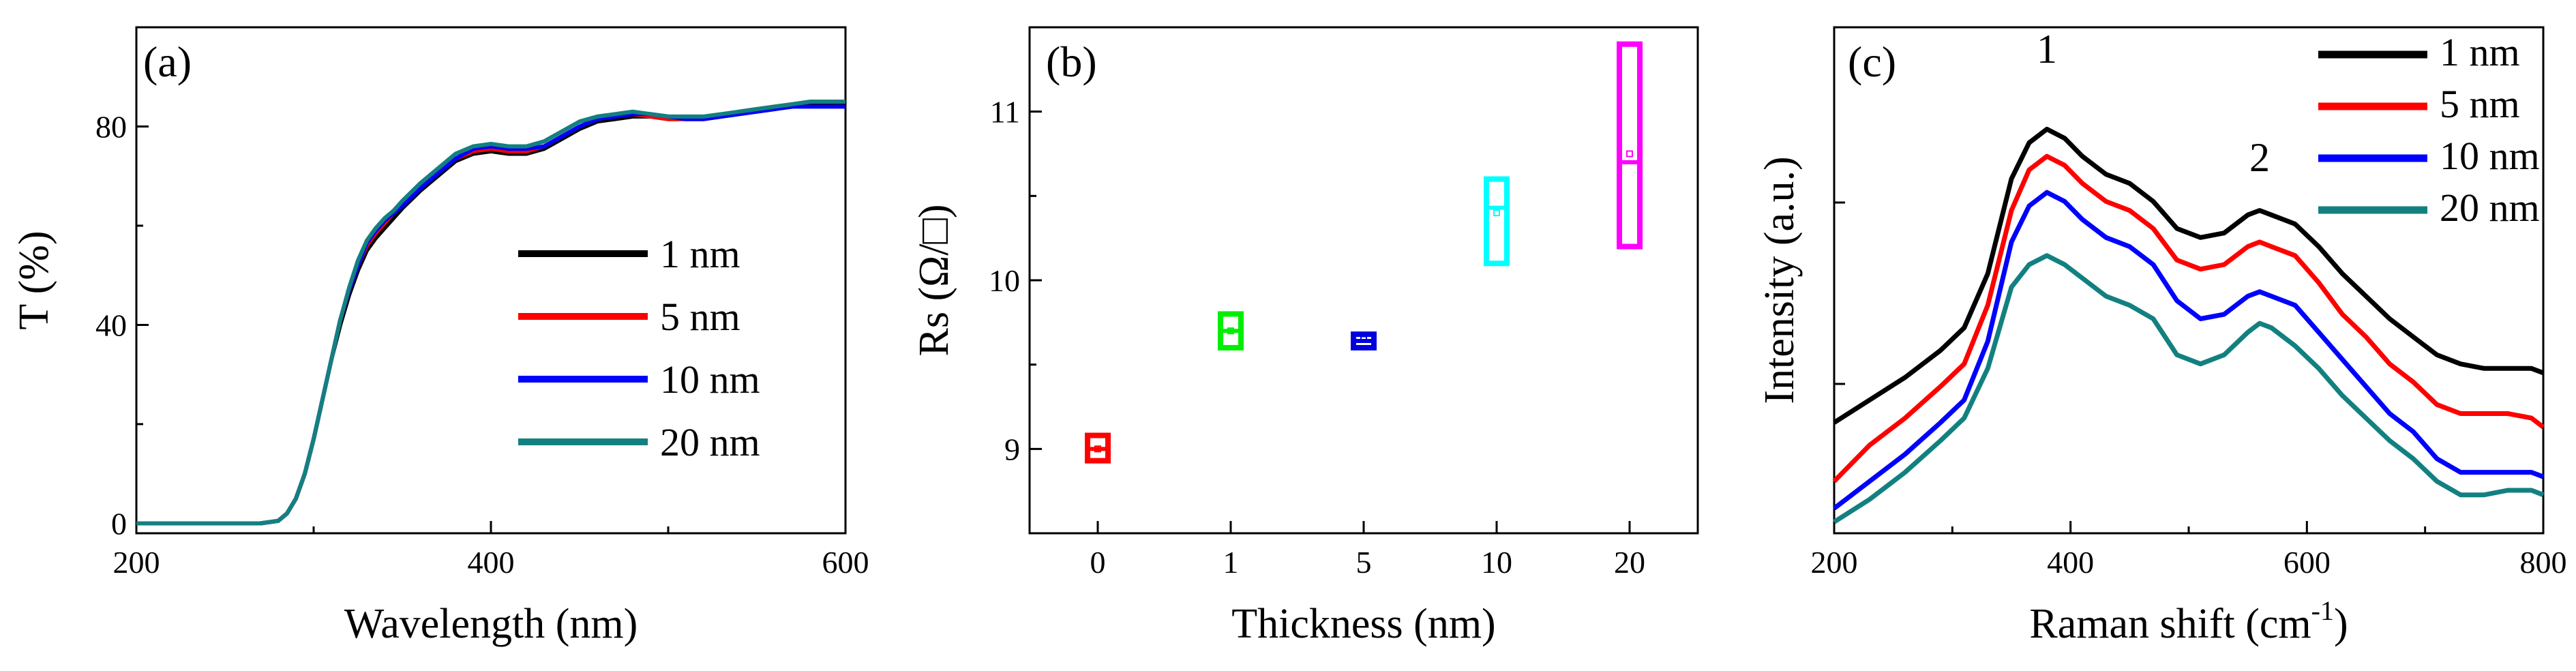 The image size is (2576, 671). What do you see at coordinates (1496, 562) in the screenshot?
I see `x-tick-label: 10` at bounding box center [1496, 562].